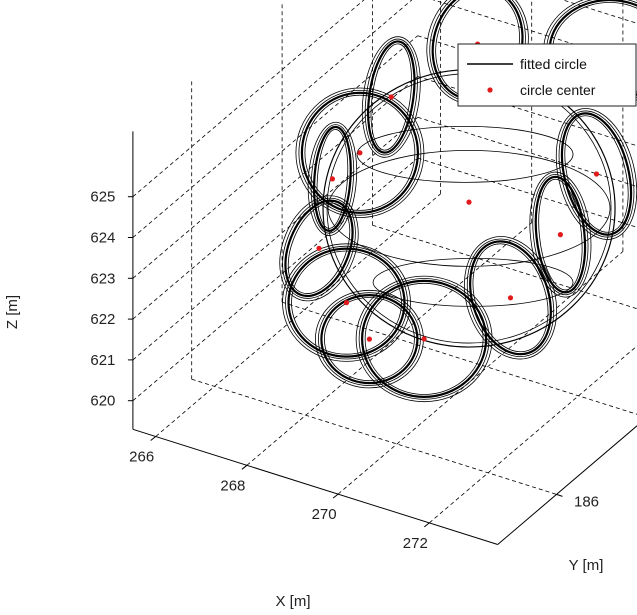 This screenshot has height=615, width=637. I want to click on z-axis-label: Z [m], so click(12, 312).